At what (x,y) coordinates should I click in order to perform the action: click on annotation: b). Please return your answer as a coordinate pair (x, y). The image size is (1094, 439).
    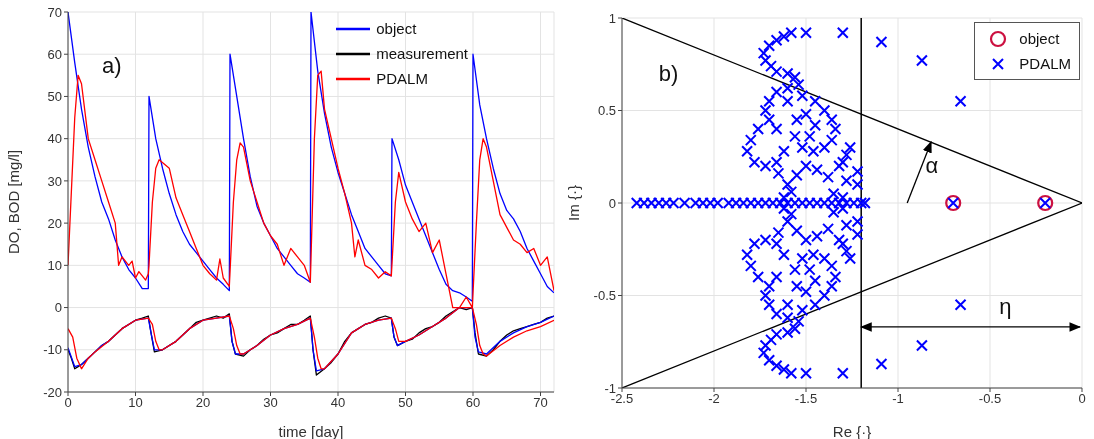
    Looking at the image, I should click on (668, 73).